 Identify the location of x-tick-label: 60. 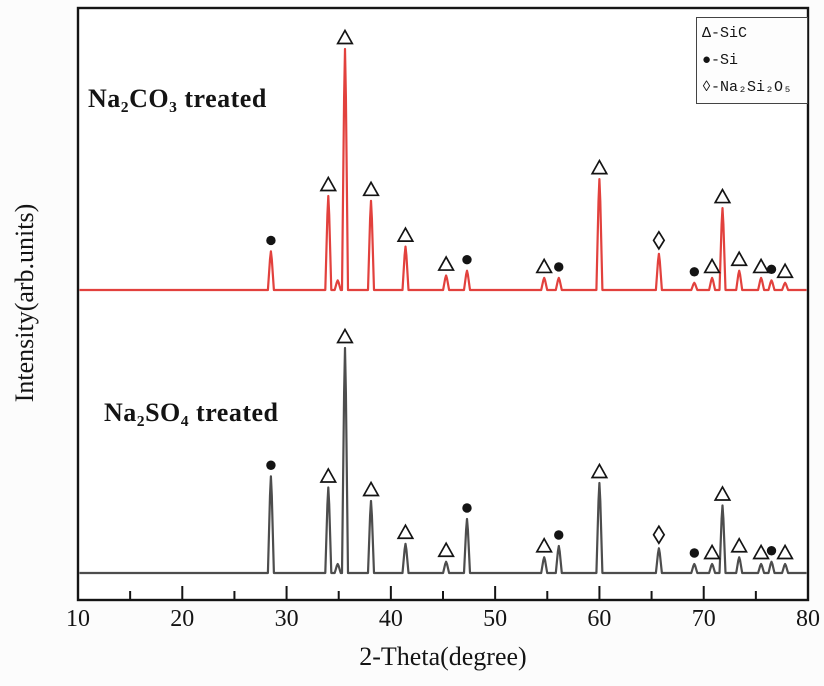
(599, 619).